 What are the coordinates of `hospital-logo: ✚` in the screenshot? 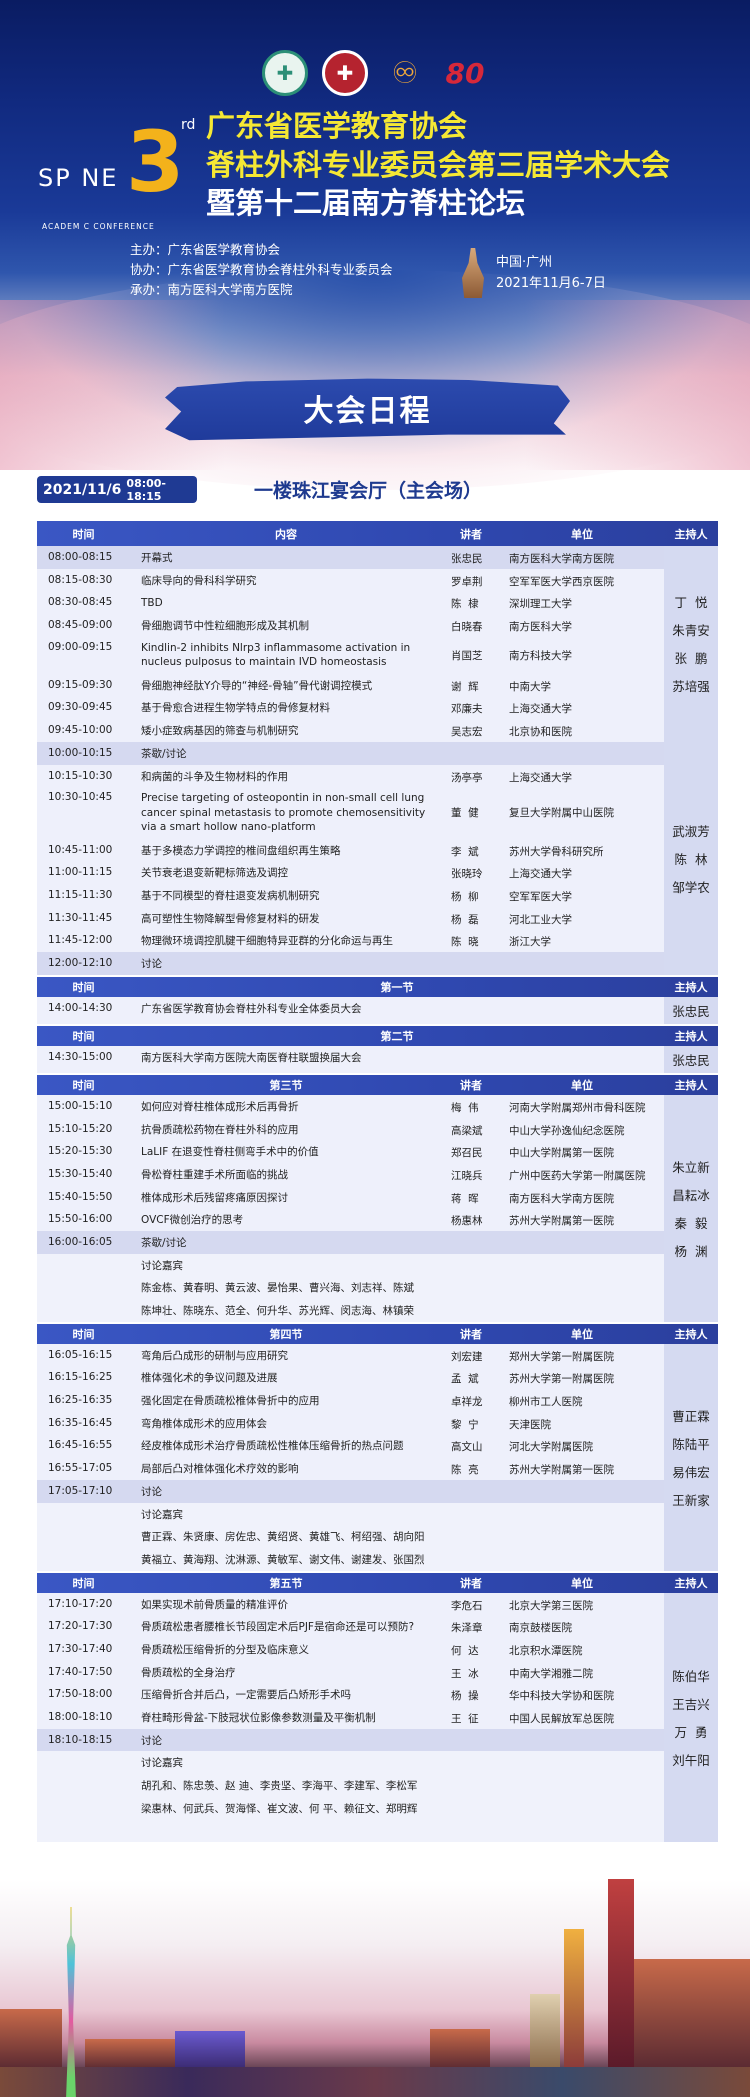 It's located at (345, 73).